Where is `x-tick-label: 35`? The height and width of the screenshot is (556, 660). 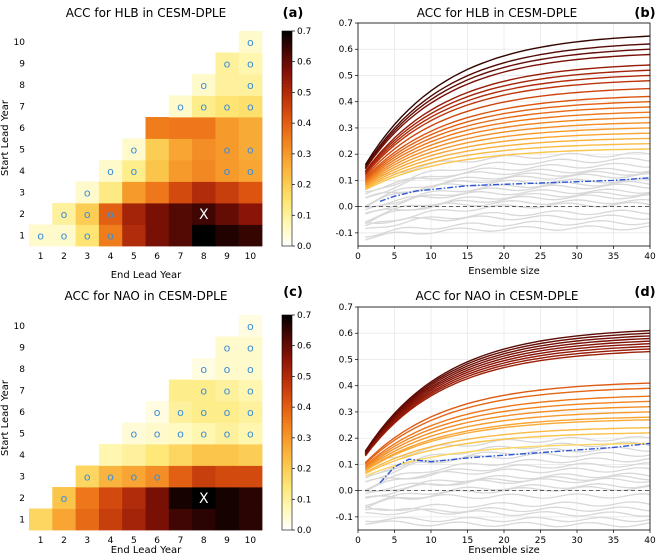 x-tick-label: 35 is located at coordinates (613, 257).